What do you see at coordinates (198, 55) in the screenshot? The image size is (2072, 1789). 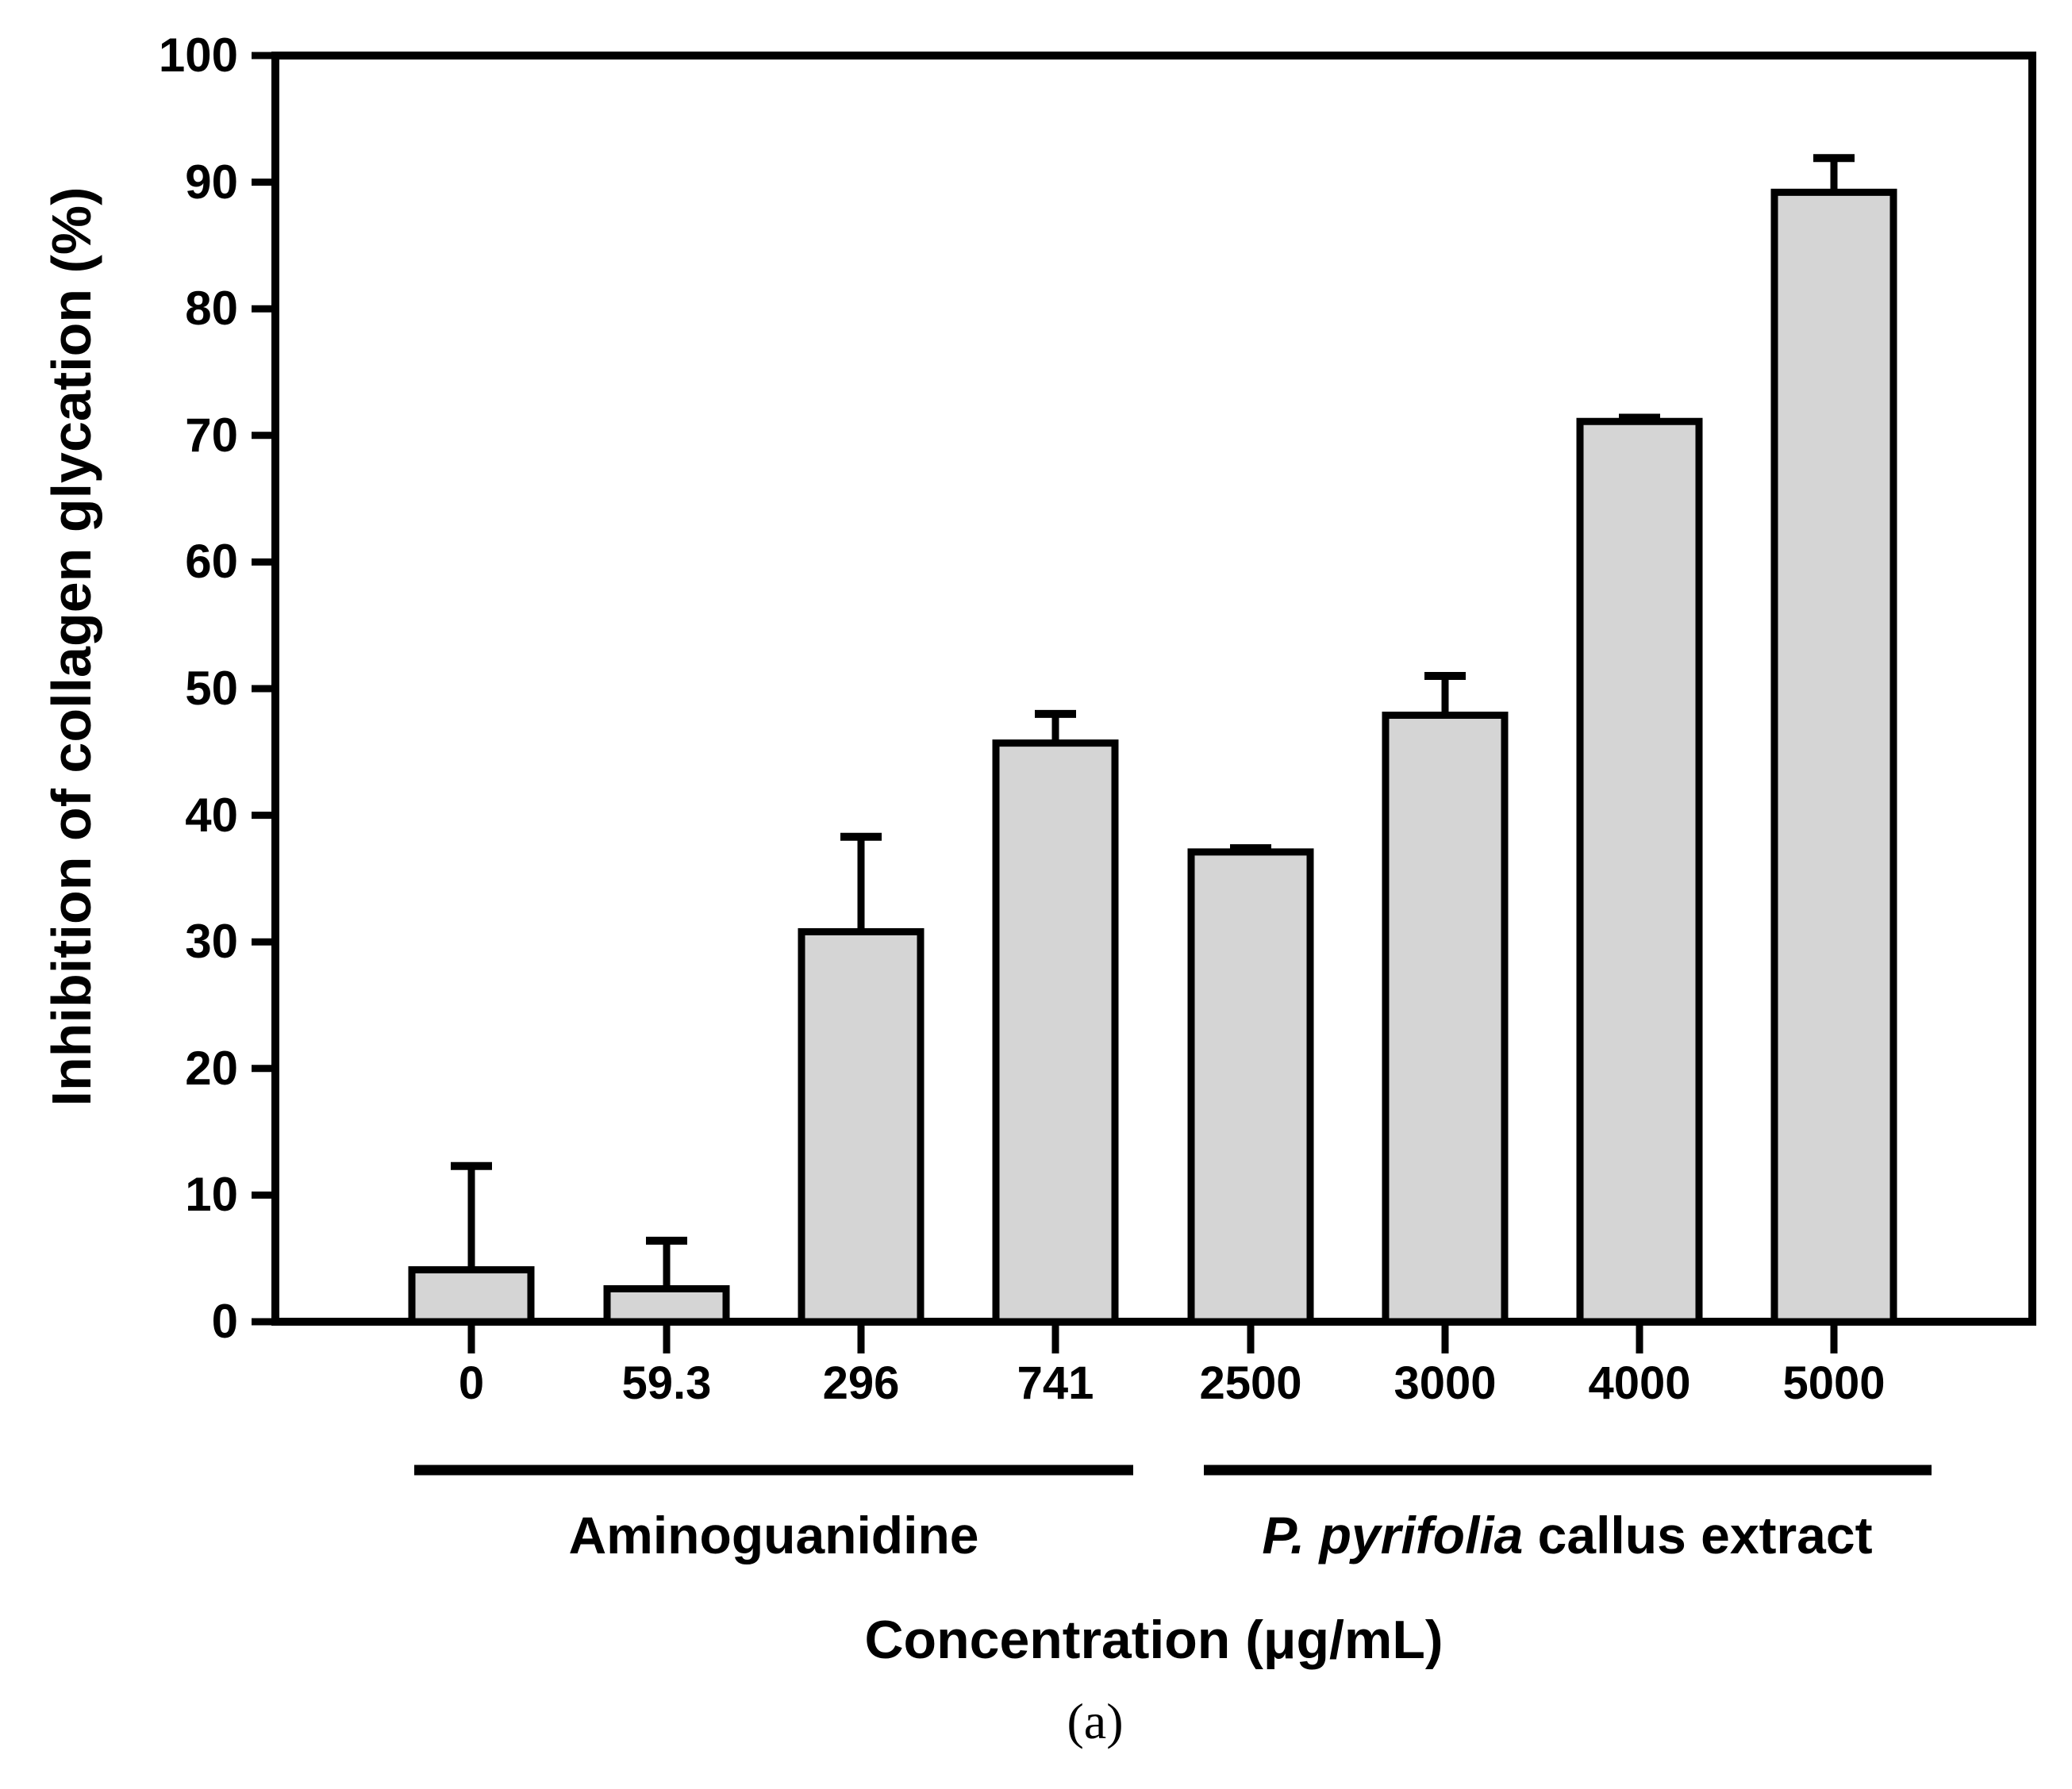 I see `y-tick-label: 100` at bounding box center [198, 55].